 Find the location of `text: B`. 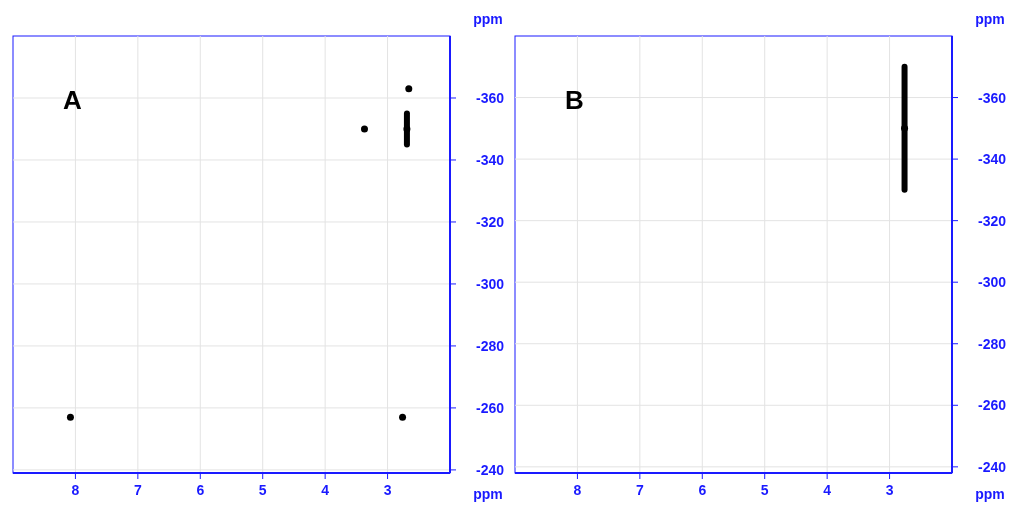

text: B is located at coordinates (574, 100).